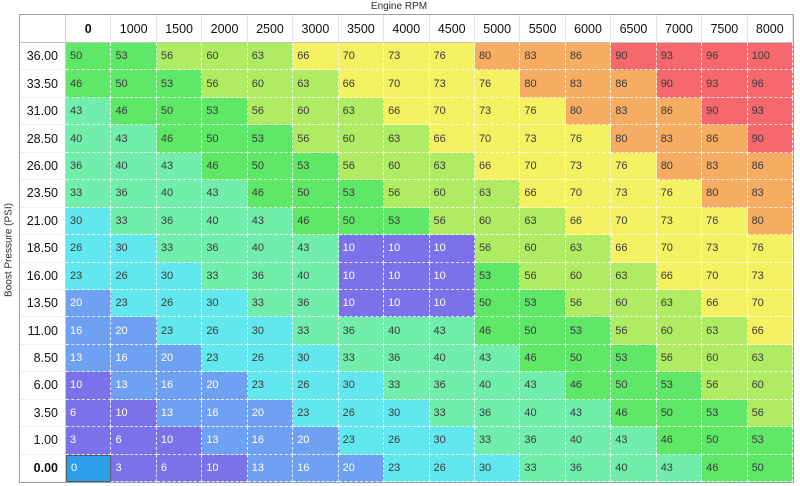 The image size is (800, 486). What do you see at coordinates (679, 139) in the screenshot?
I see `table-cell: 83` at bounding box center [679, 139].